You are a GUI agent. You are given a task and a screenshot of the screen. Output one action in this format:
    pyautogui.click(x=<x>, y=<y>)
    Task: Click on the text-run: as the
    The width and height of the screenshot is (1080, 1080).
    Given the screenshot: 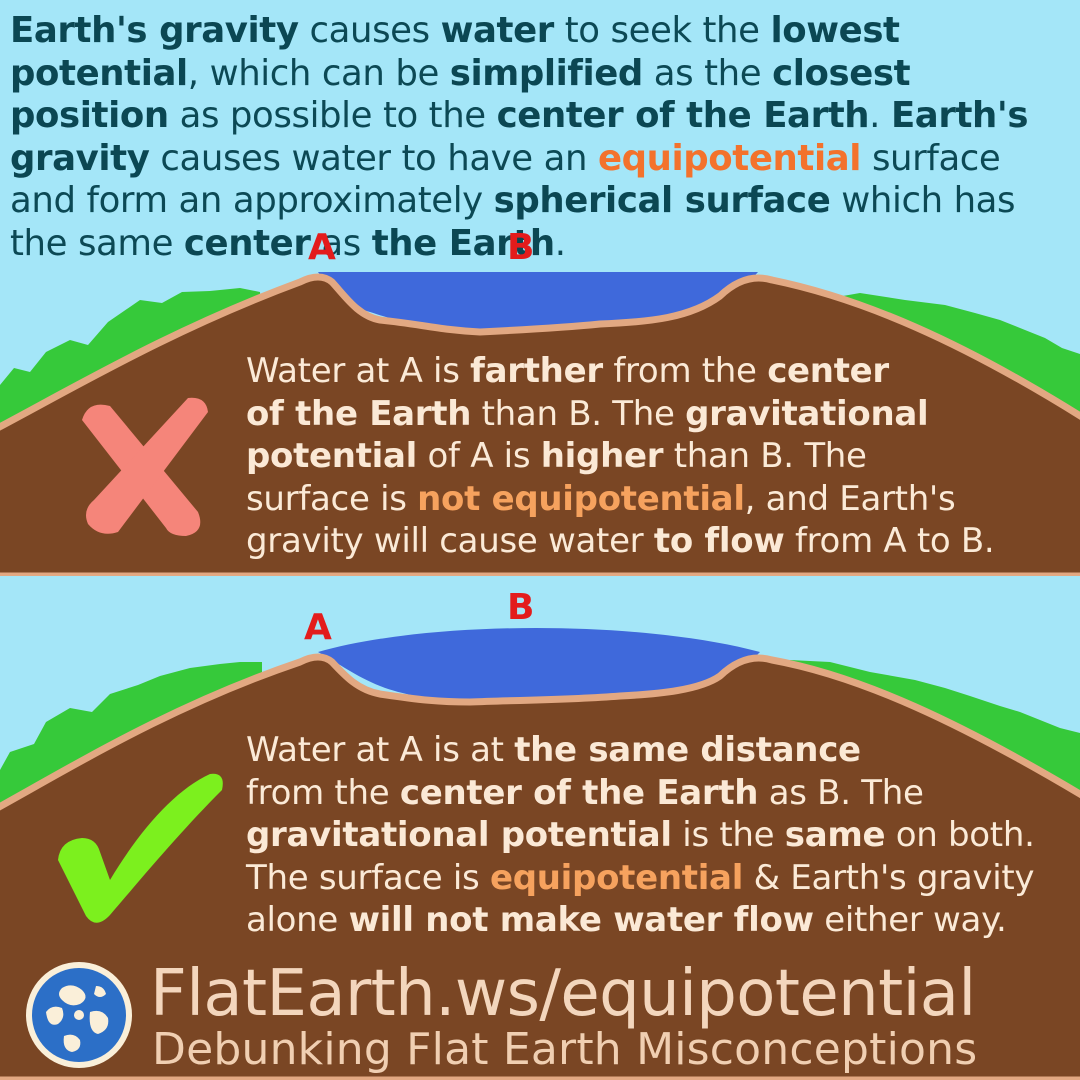 What is the action you would take?
    pyautogui.click(x=707, y=73)
    